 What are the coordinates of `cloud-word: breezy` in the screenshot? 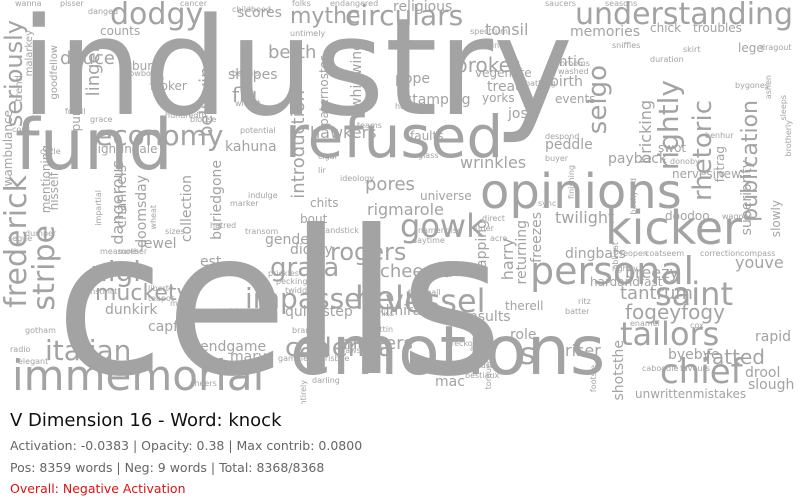 It's located at (652, 272).